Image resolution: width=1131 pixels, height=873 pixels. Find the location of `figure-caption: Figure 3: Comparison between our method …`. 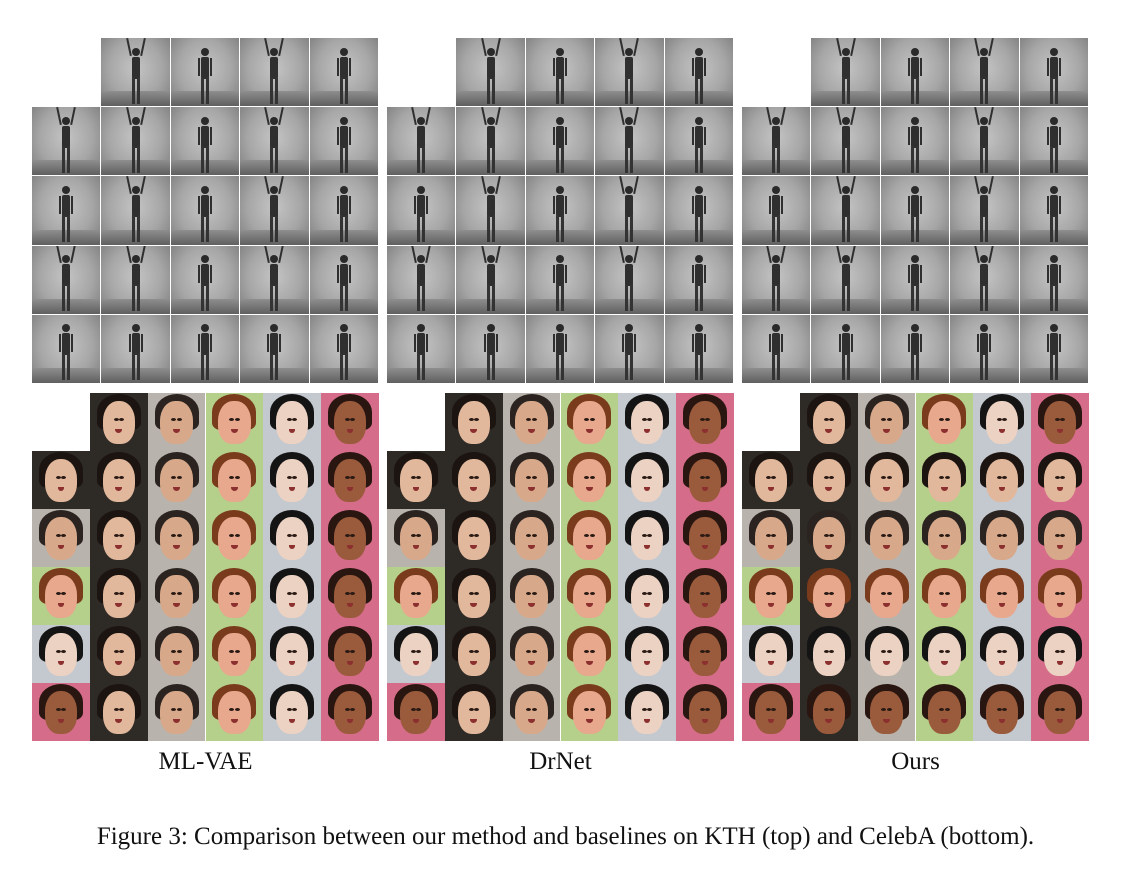

figure-caption: Figure 3: Comparison between our method … is located at coordinates (565, 836).